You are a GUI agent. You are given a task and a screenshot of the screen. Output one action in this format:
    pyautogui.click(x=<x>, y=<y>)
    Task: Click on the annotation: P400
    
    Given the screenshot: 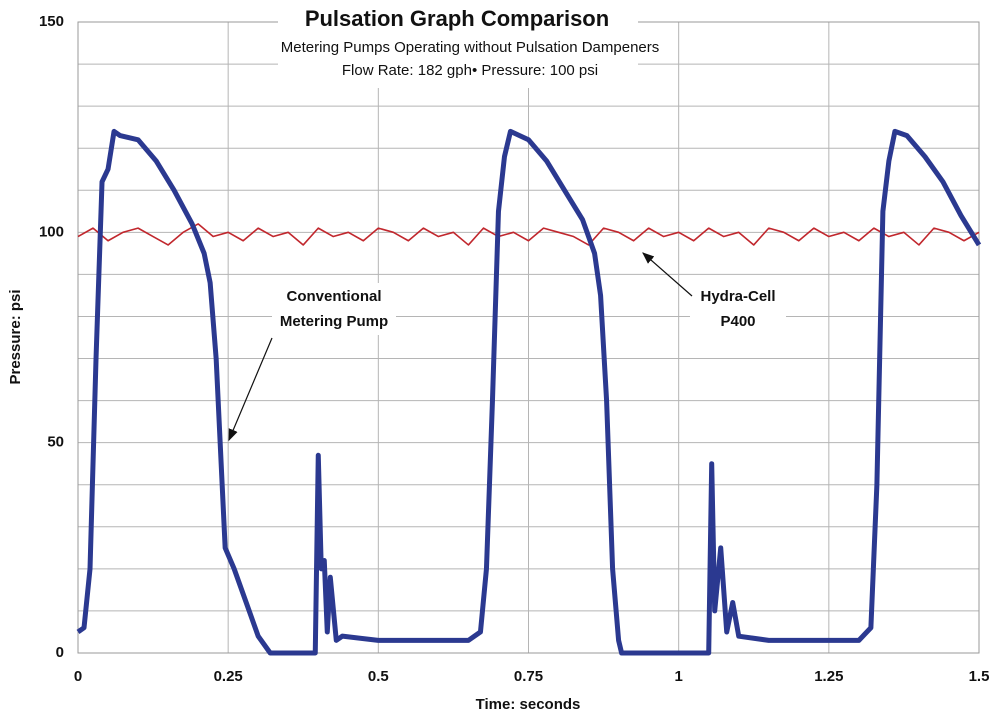 What is the action you would take?
    pyautogui.click(x=737, y=321)
    